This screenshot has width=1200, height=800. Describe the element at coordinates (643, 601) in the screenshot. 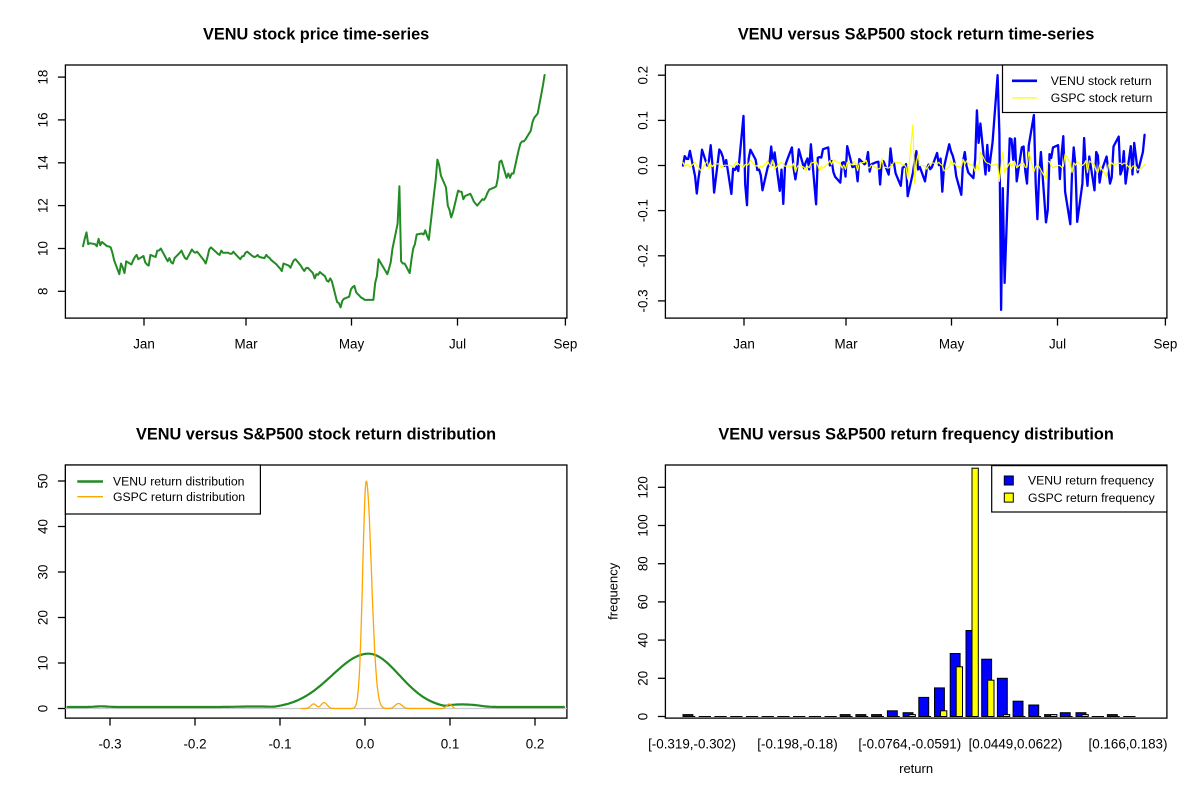

I see `svg-text: 60` at that location.